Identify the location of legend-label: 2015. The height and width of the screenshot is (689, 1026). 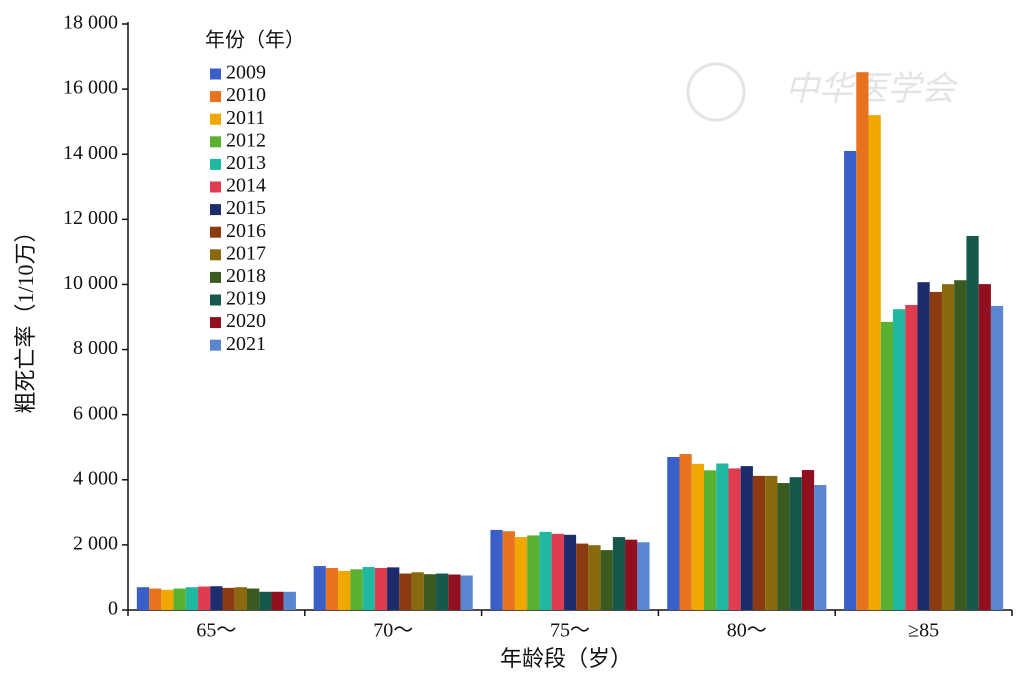
(246, 208).